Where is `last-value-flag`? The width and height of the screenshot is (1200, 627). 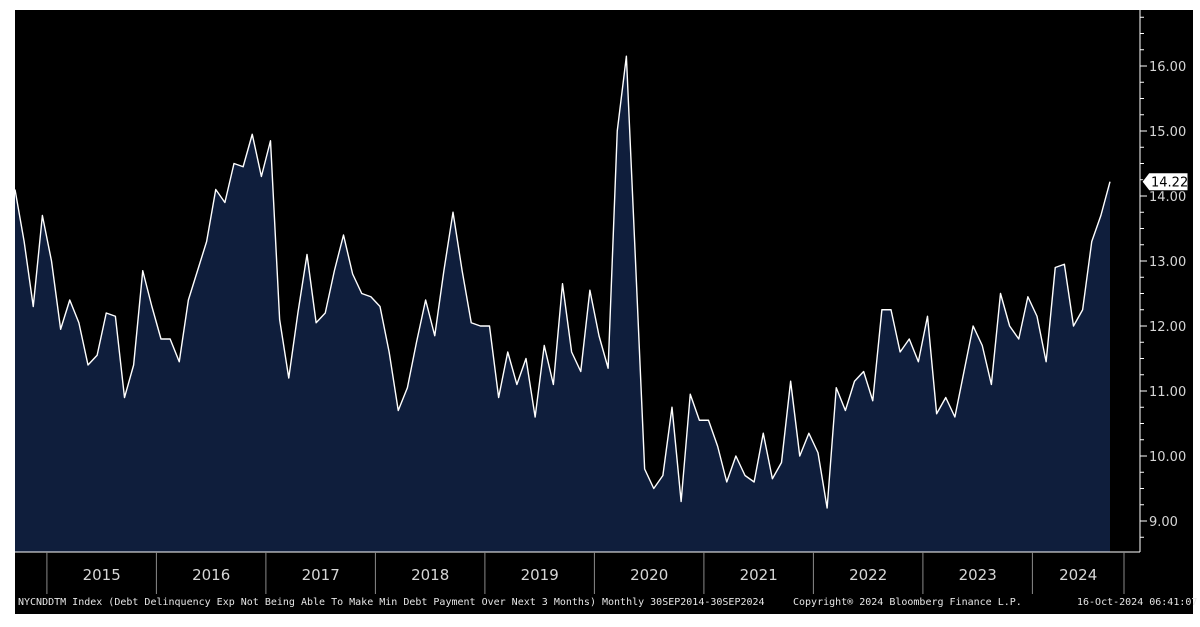
last-value-flag is located at coordinates (1165, 182).